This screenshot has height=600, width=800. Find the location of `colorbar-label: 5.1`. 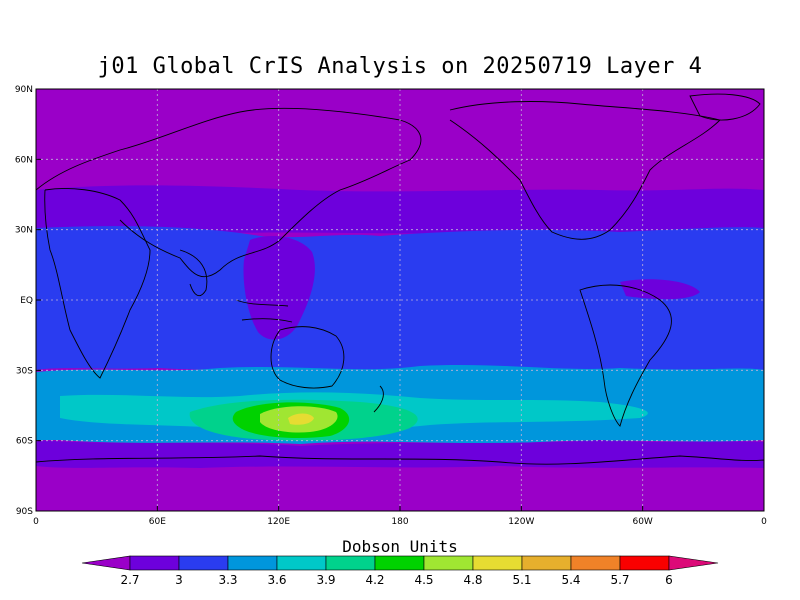

colorbar-label: 5.1 is located at coordinates (521, 580).